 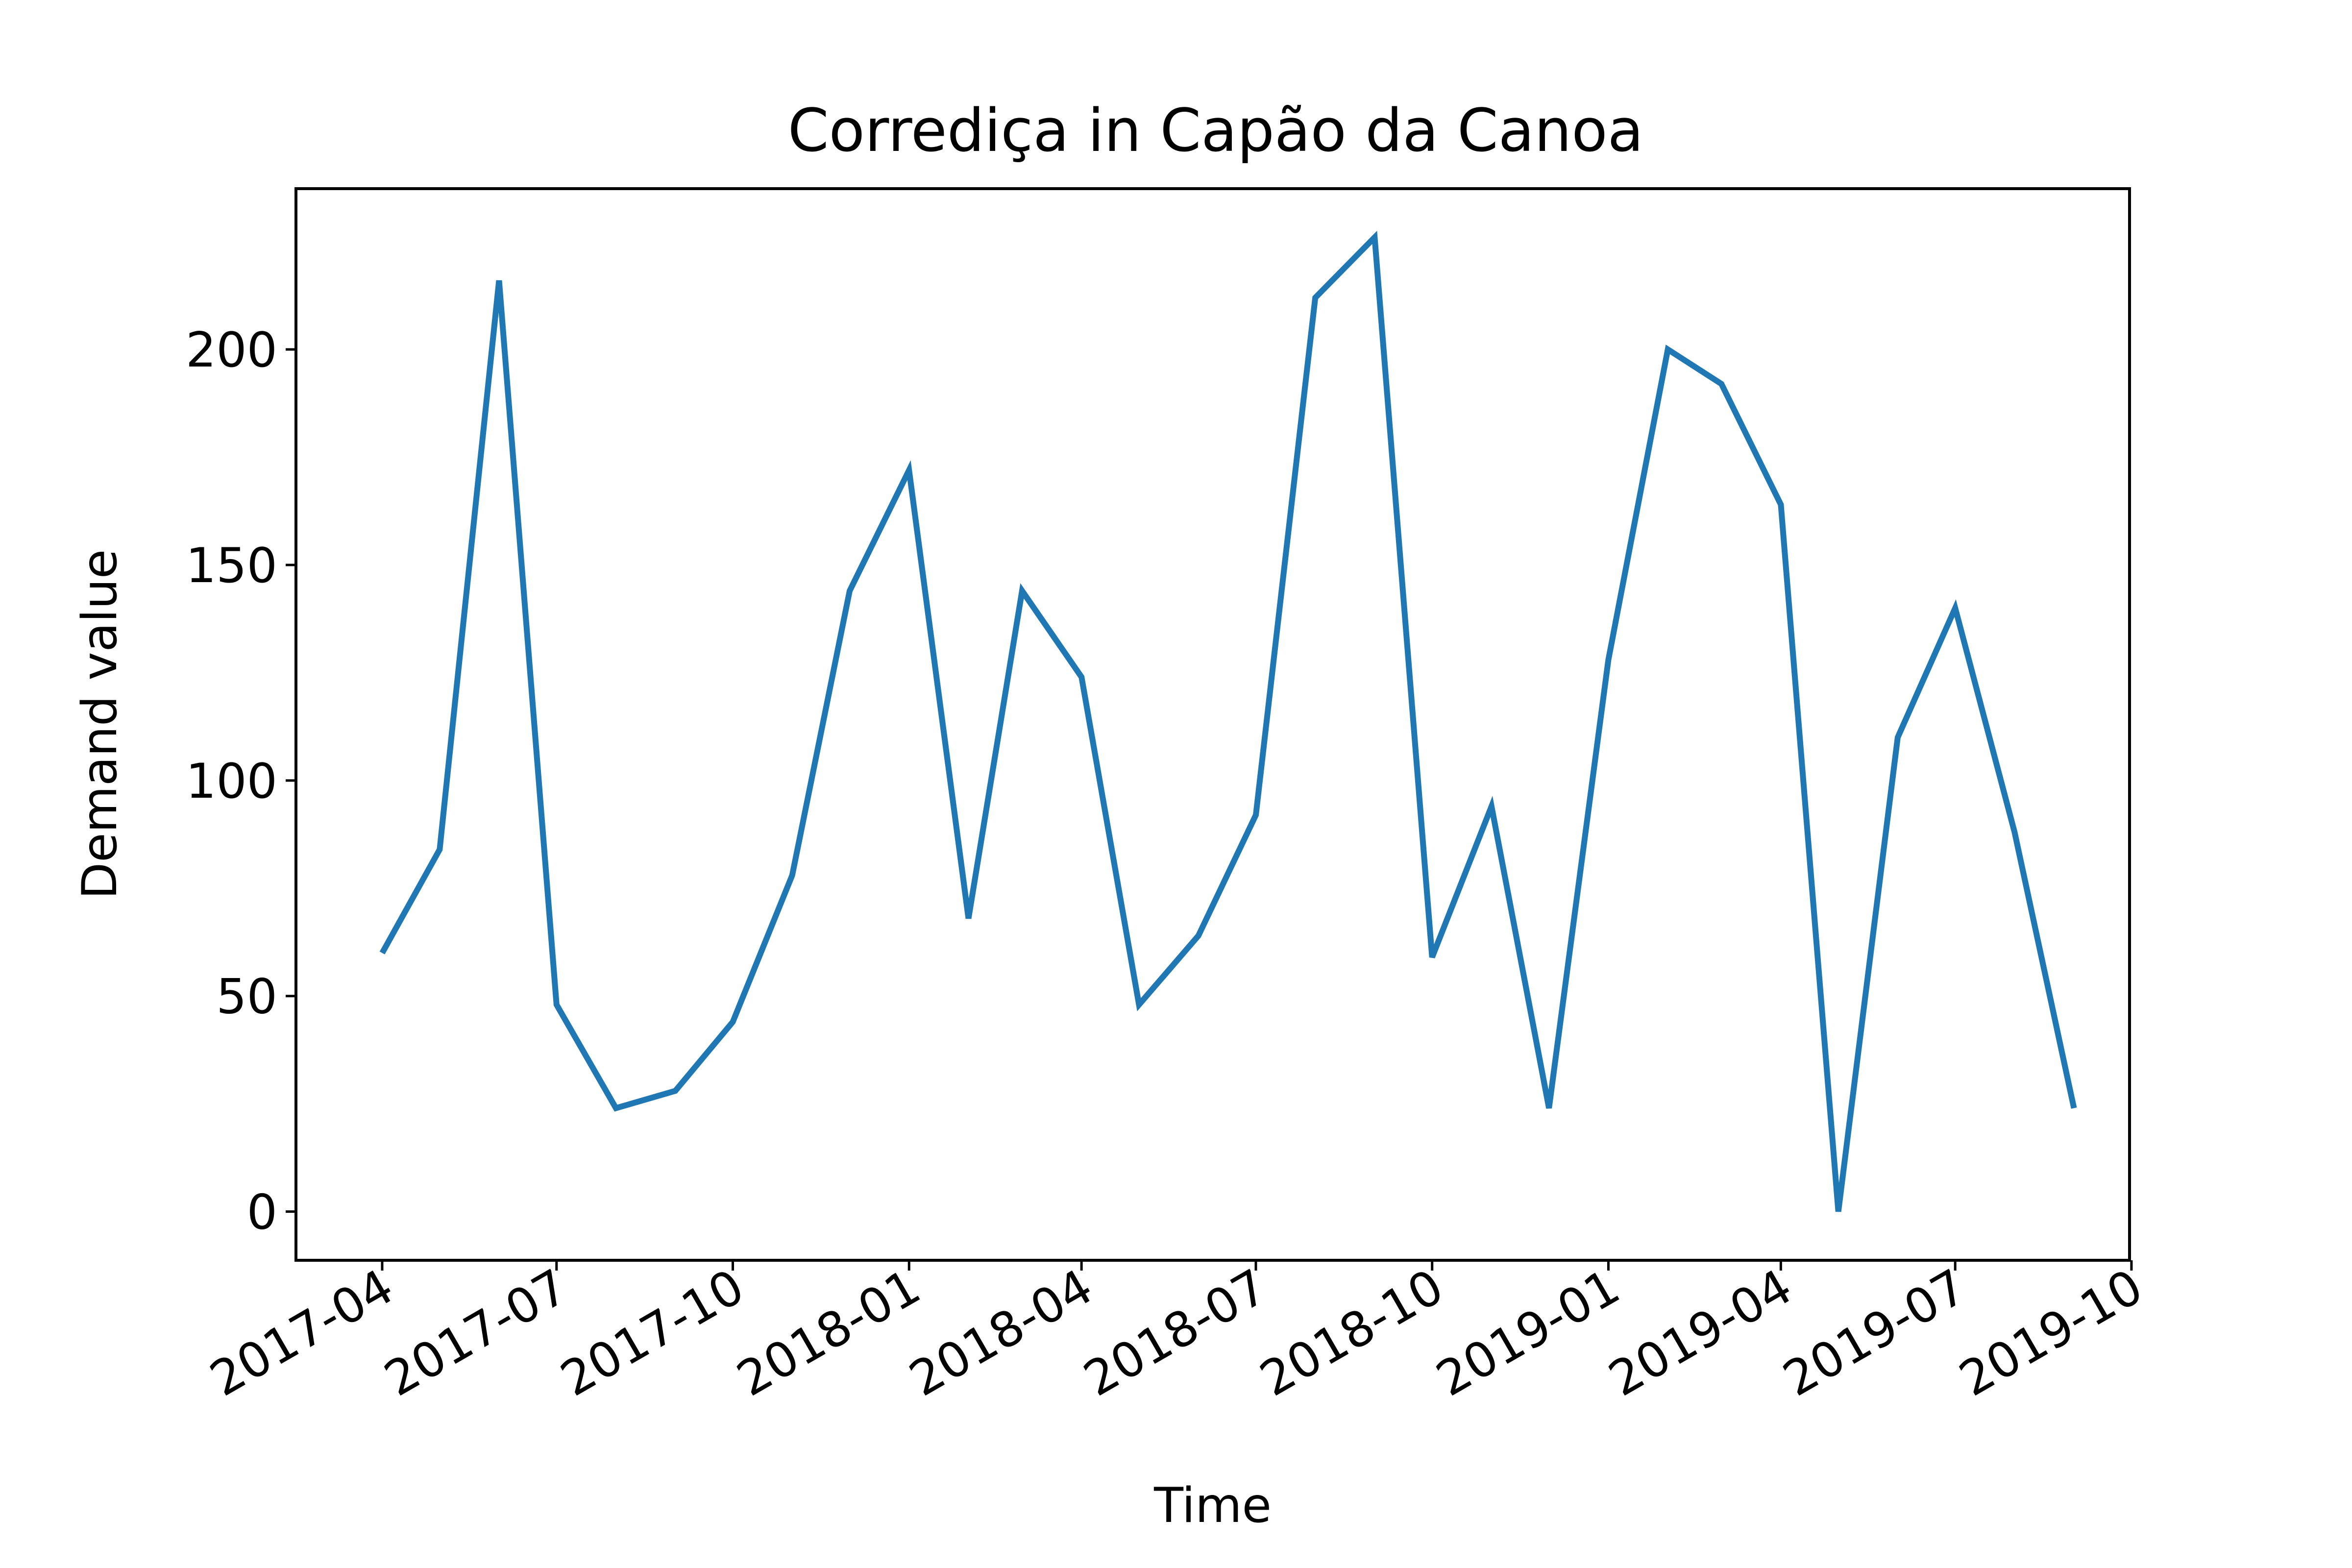 What do you see at coordinates (262, 1213) in the screenshot?
I see `y-tick-label: 0` at bounding box center [262, 1213].